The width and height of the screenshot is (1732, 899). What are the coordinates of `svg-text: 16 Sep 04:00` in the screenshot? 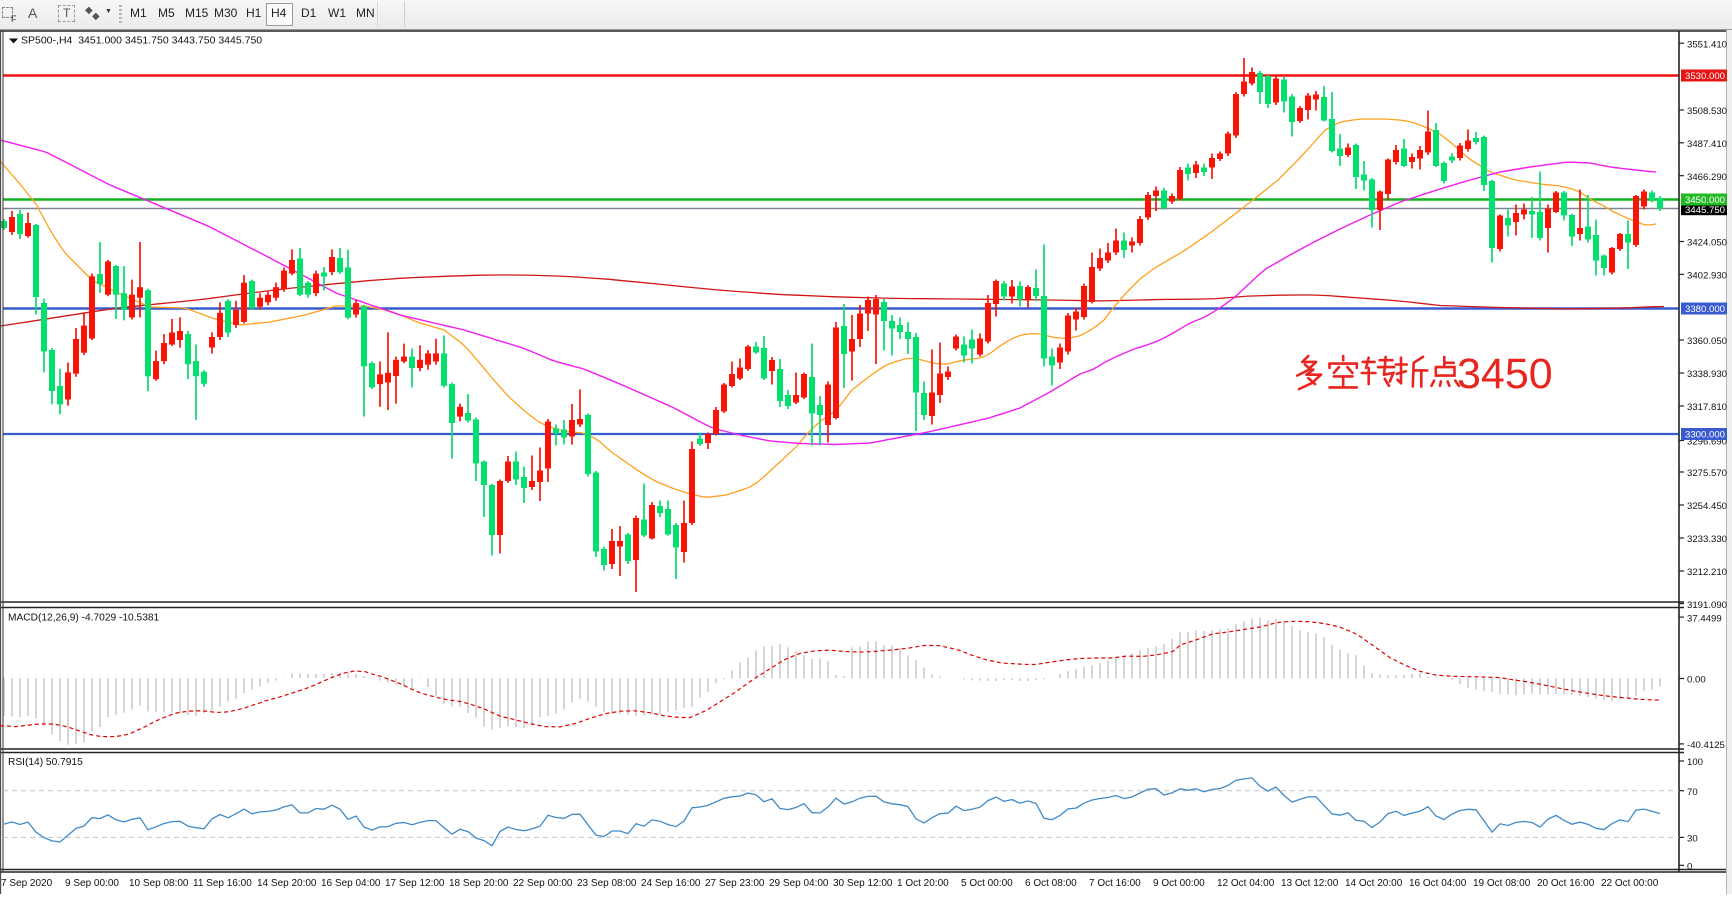 It's located at (351, 883).